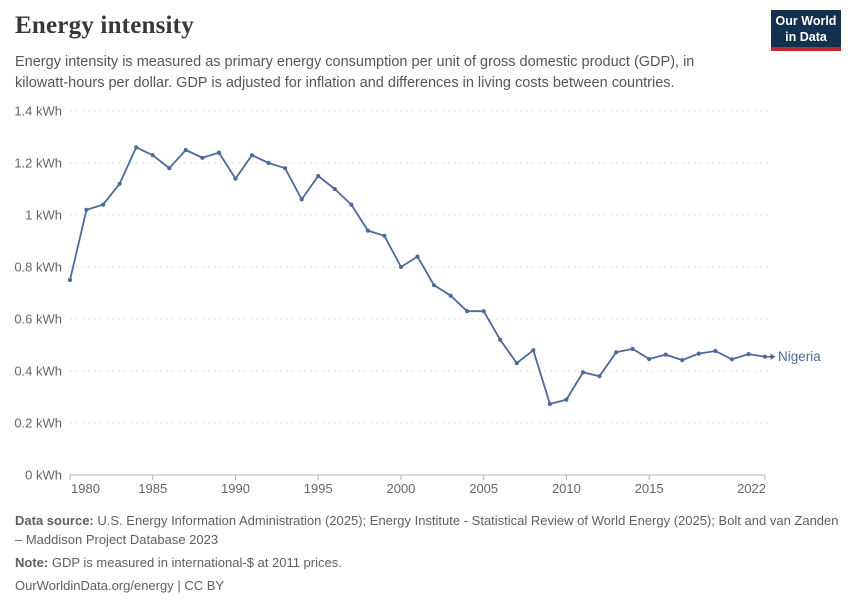 The image size is (850, 600). I want to click on x-tick-label: 1980, so click(85, 488).